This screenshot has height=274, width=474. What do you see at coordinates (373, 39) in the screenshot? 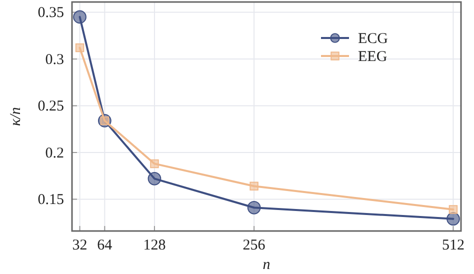
I see `legend-label: ECG` at bounding box center [373, 39].